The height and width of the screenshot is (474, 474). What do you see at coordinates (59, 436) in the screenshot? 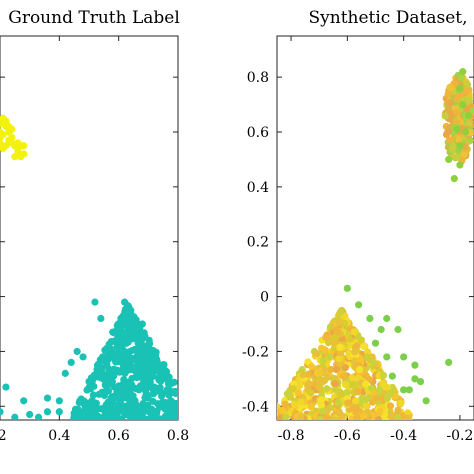
I see `x-tick-label: 0.4` at bounding box center [59, 436].